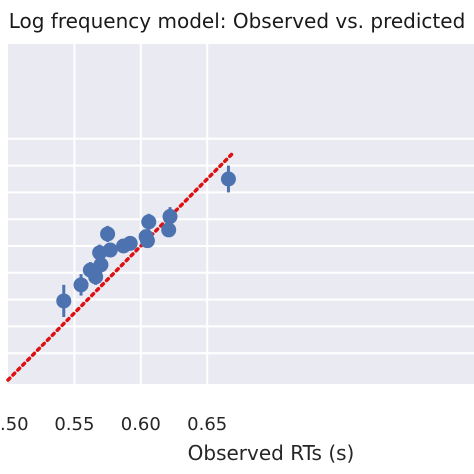 The image size is (474, 474). I want to click on x-tick-label: 0.60, so click(141, 424).